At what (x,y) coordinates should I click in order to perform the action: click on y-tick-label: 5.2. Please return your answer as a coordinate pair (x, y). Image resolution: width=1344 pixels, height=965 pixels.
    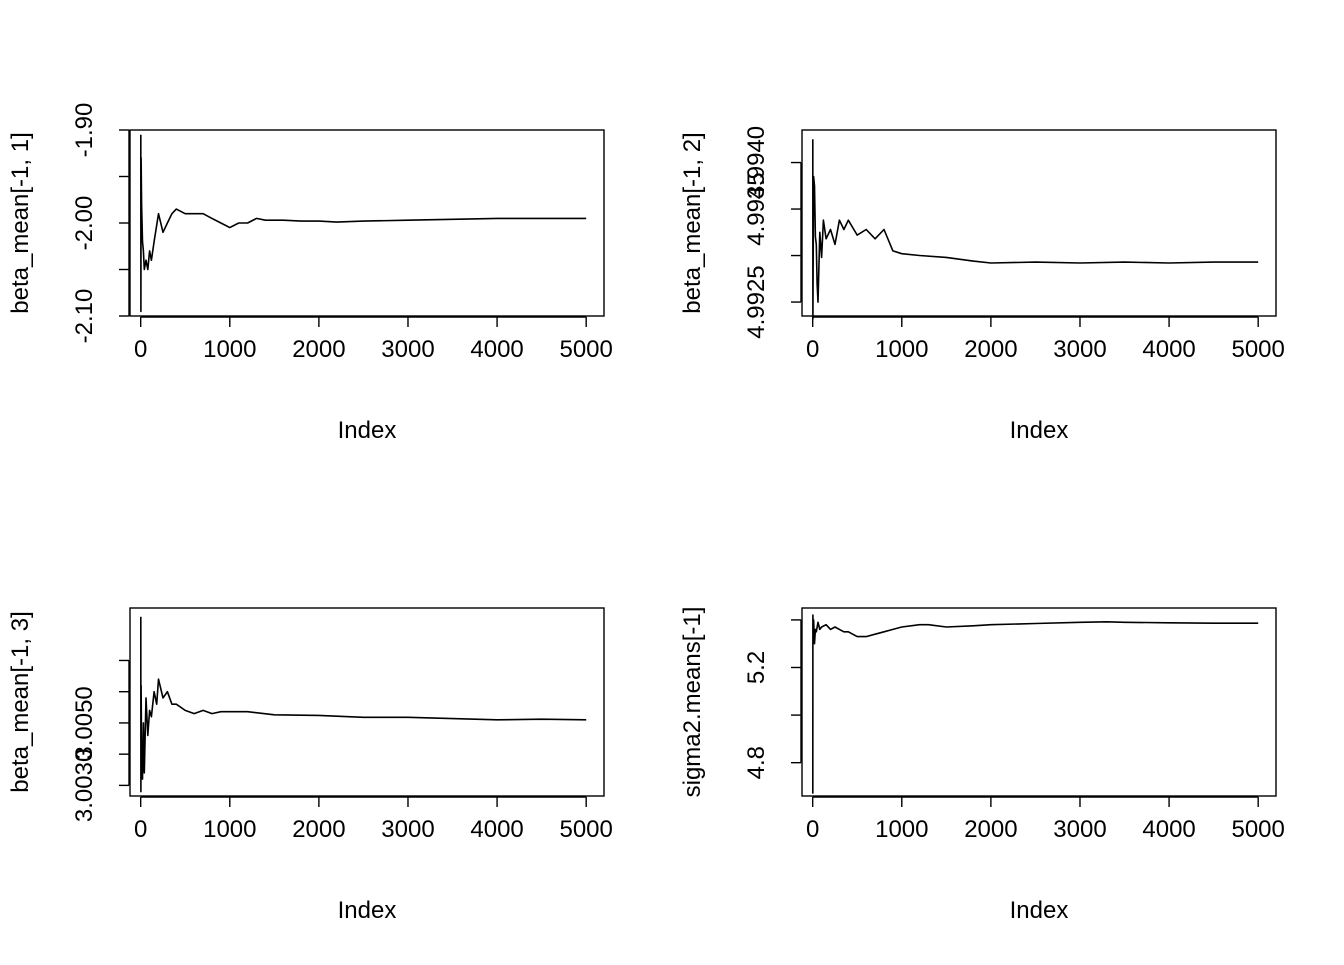
    Looking at the image, I should click on (756, 667).